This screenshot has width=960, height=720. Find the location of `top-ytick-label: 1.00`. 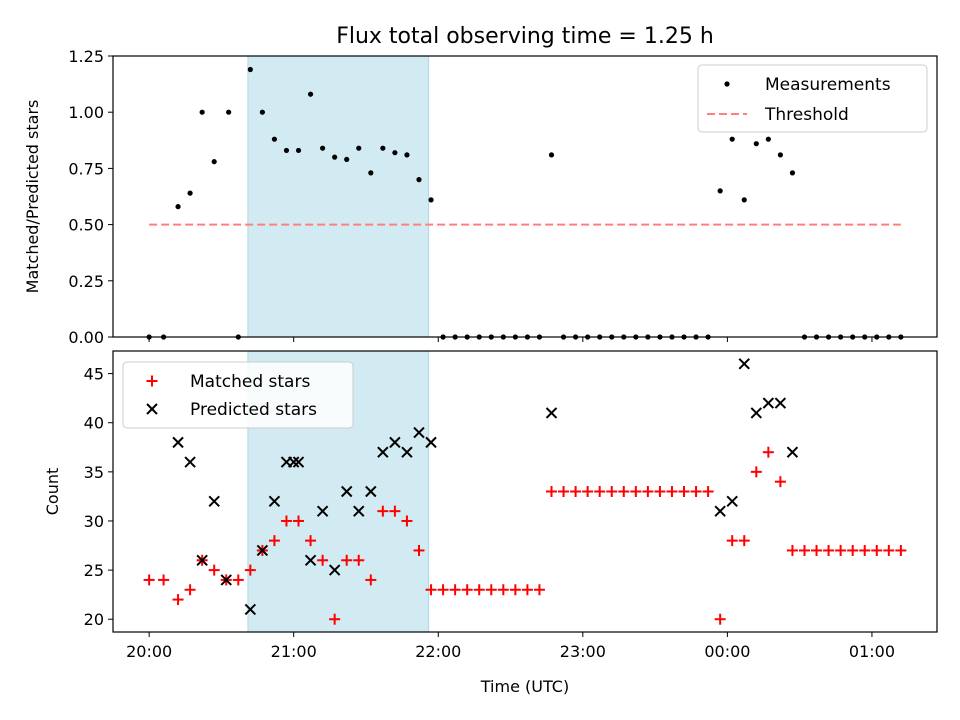

top-ytick-label: 1.00 is located at coordinates (86, 112).